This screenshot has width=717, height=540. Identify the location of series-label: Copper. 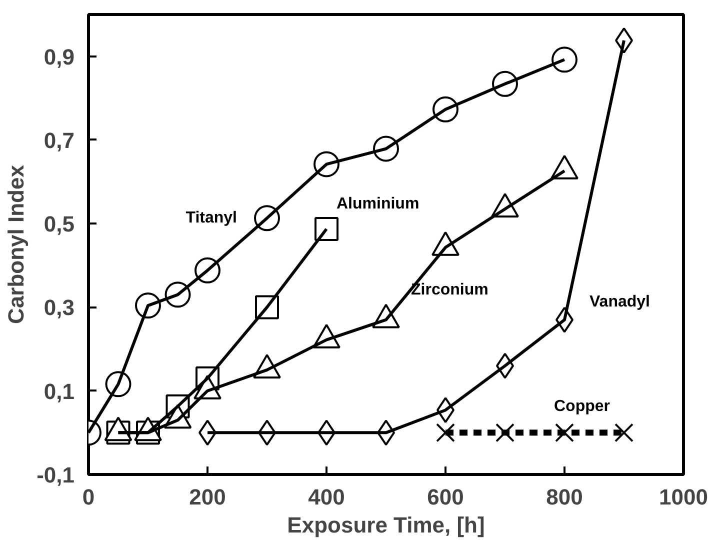
(582, 407).